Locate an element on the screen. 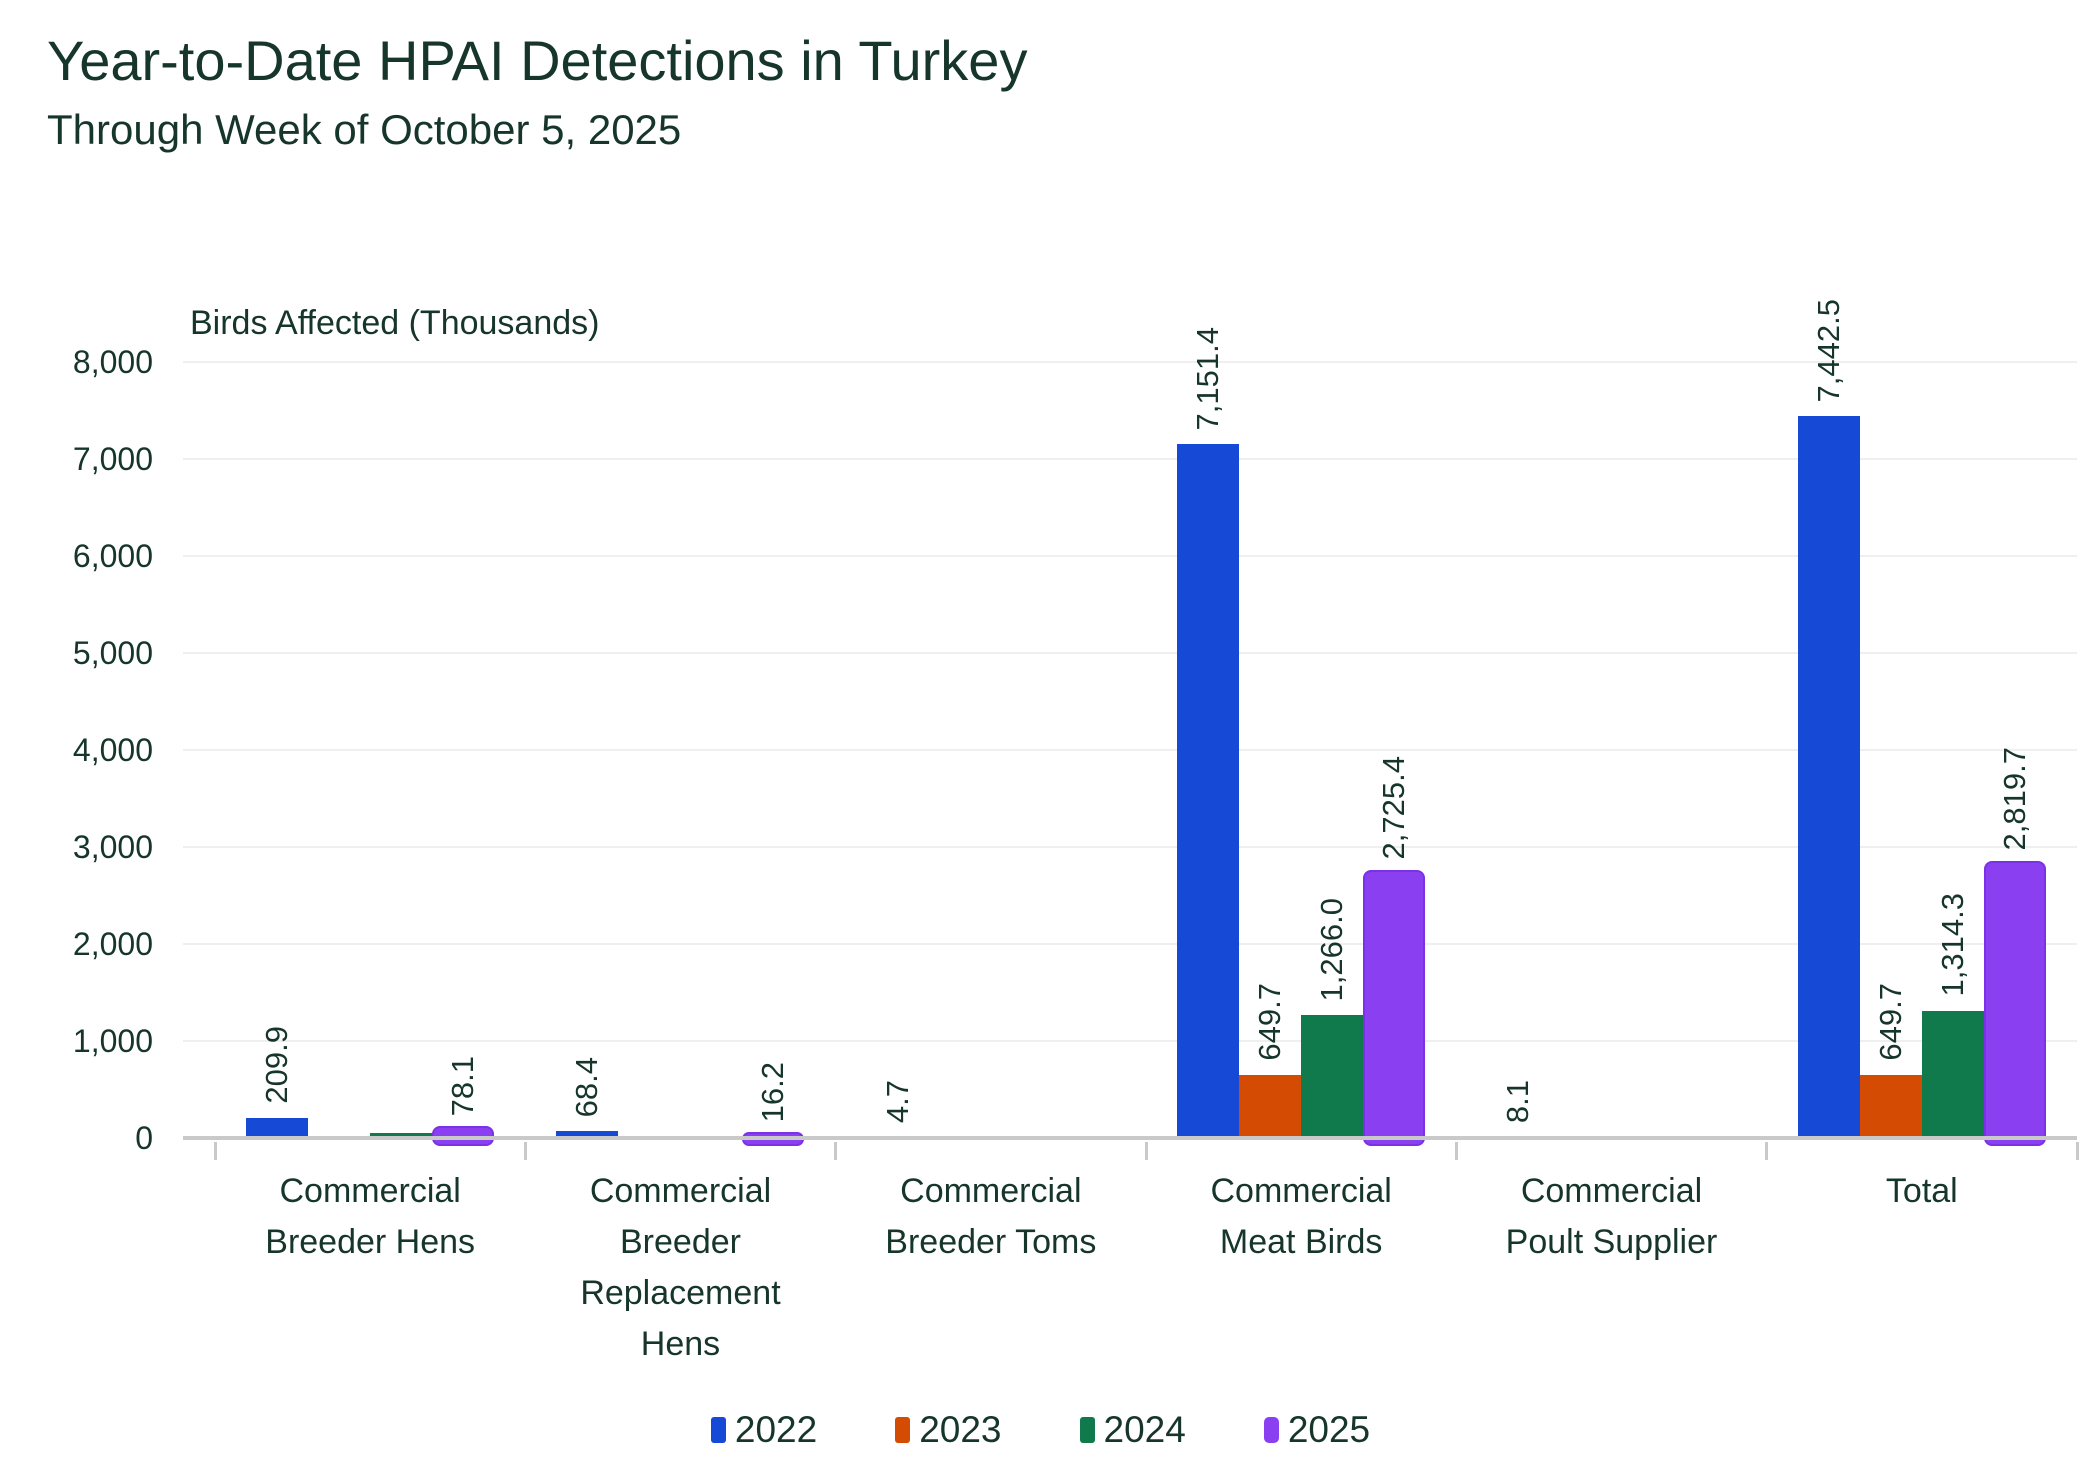  bar-value-label-2022: 7,442.5 is located at coordinates (1828, 350).